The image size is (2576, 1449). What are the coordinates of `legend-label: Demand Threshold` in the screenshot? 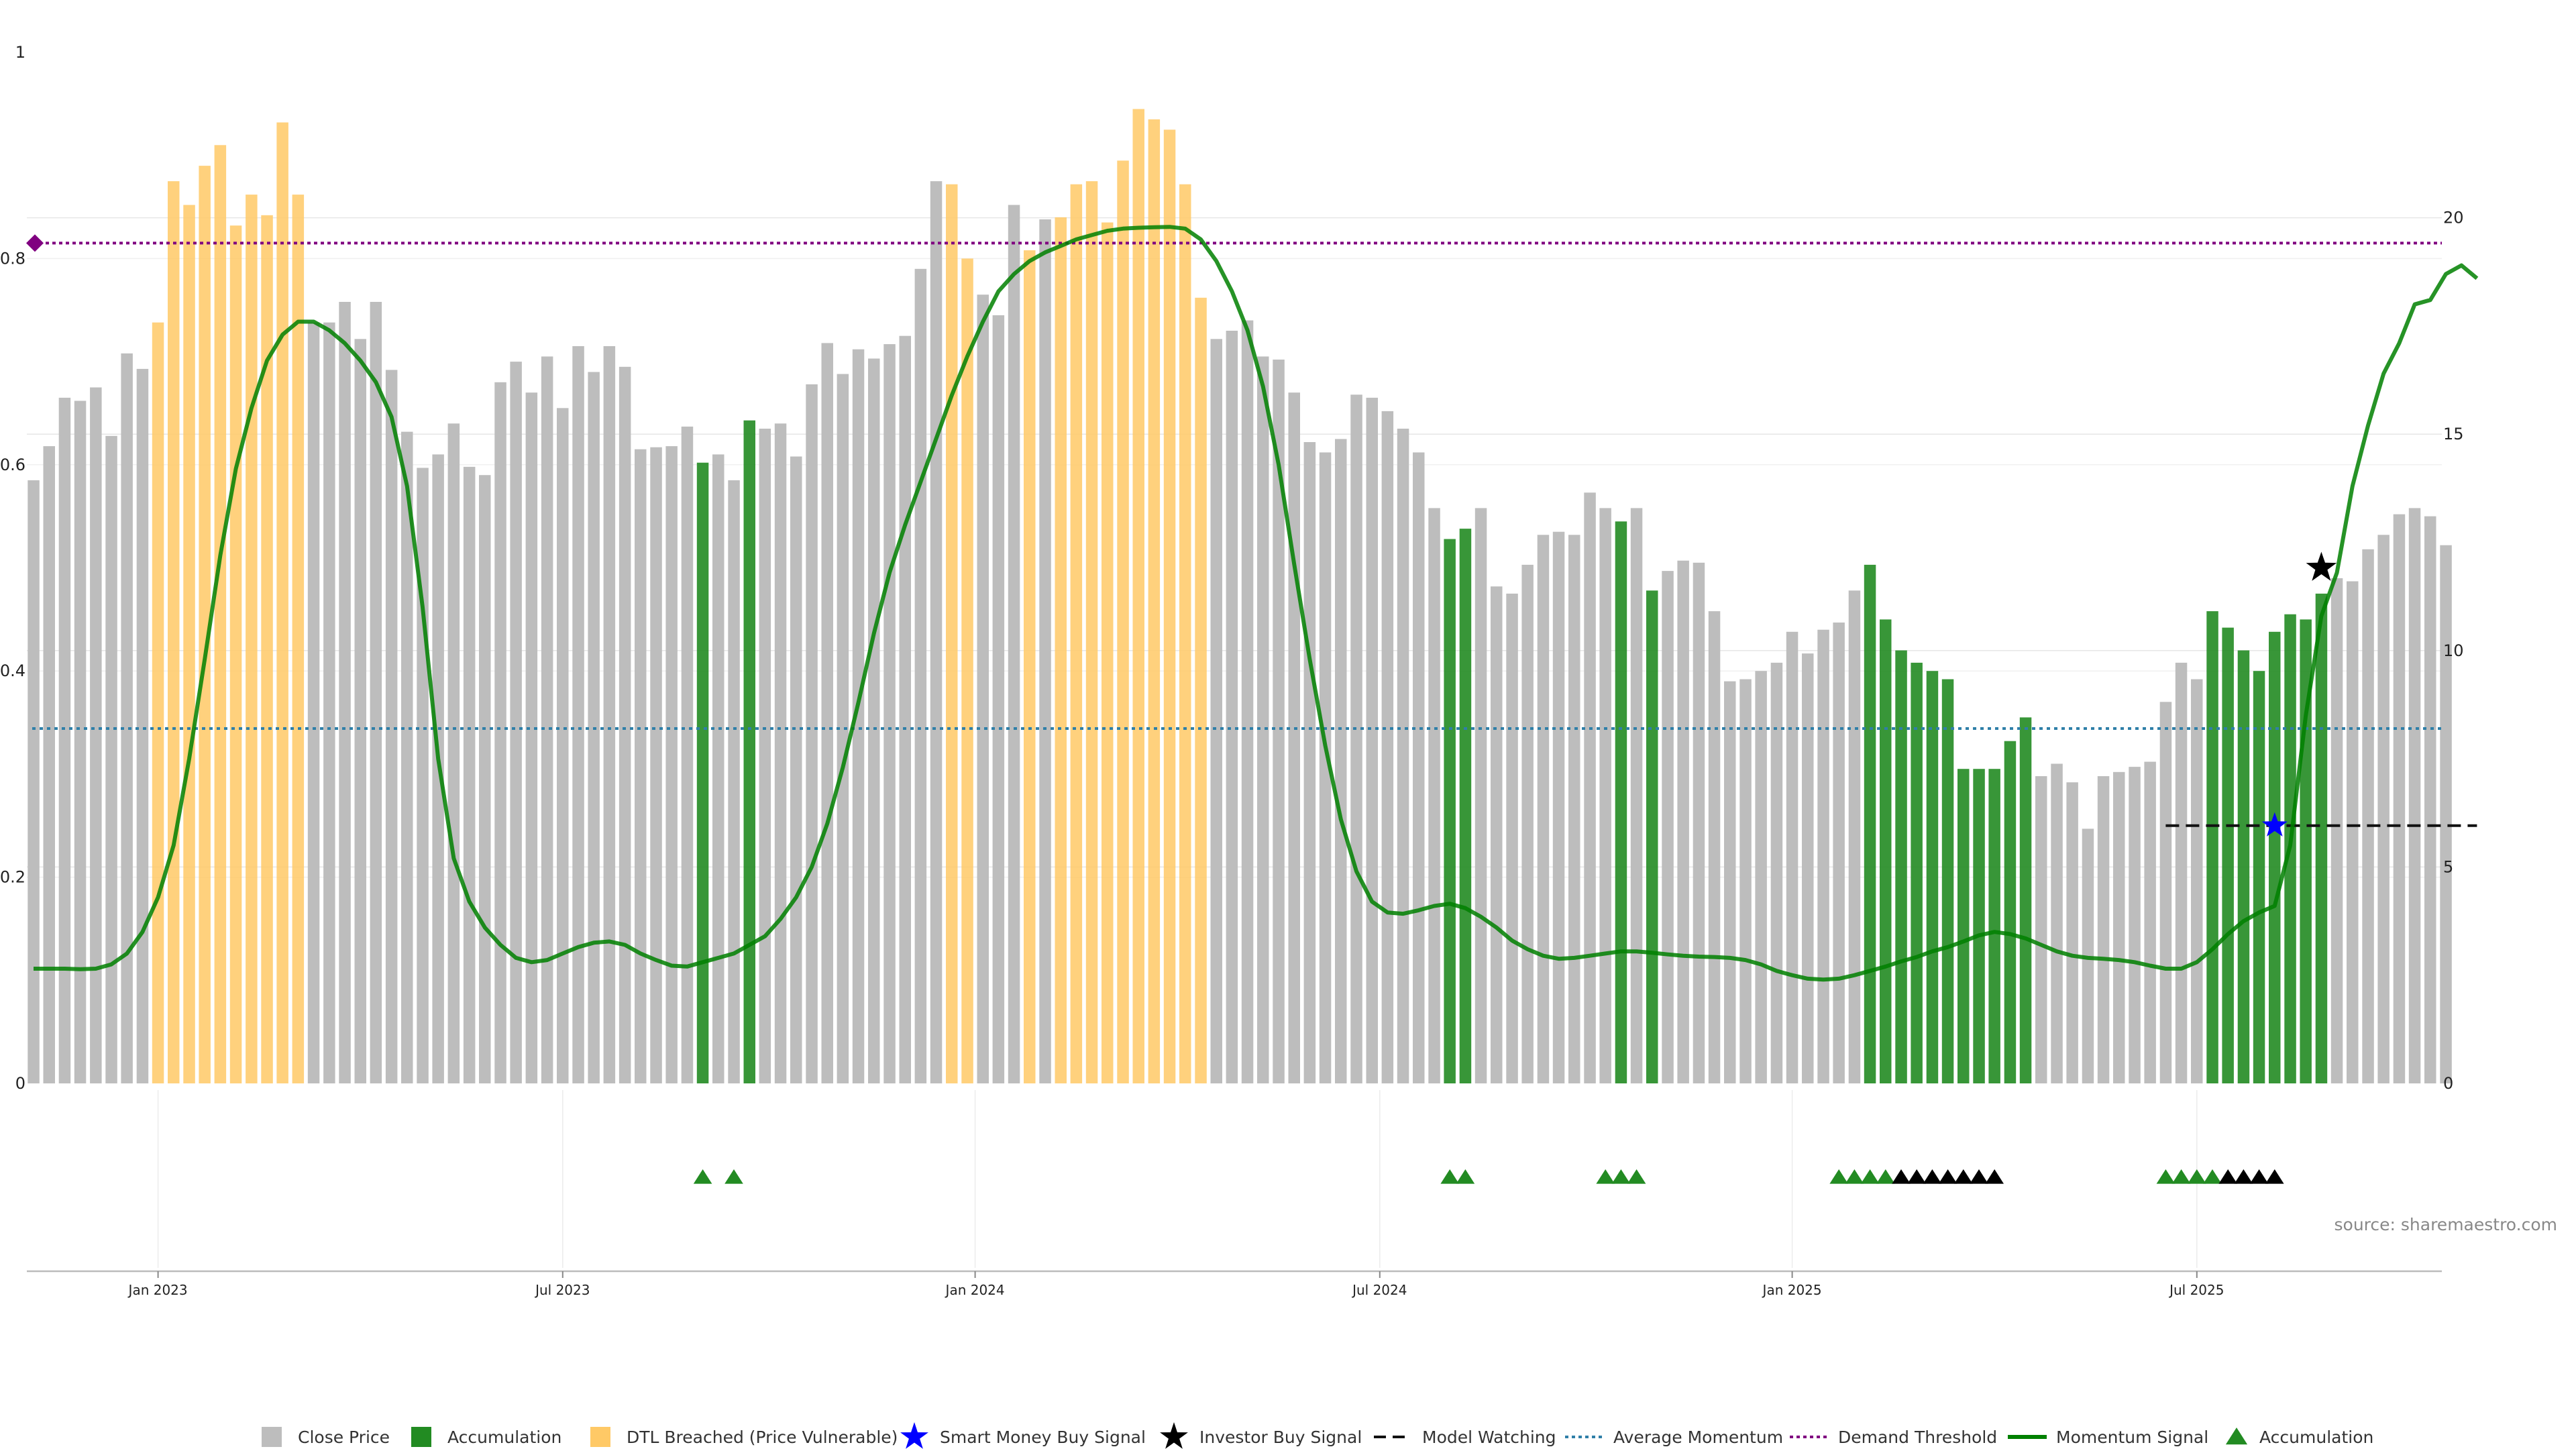 It's located at (1917, 1437).